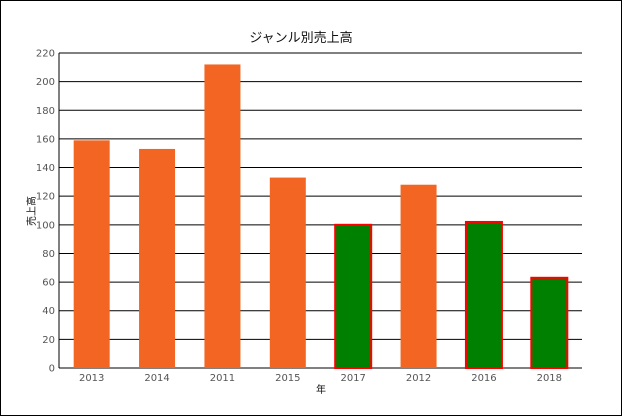 The image size is (622, 416). Describe the element at coordinates (418, 378) in the screenshot. I see `x-tick-label: 2012` at that location.